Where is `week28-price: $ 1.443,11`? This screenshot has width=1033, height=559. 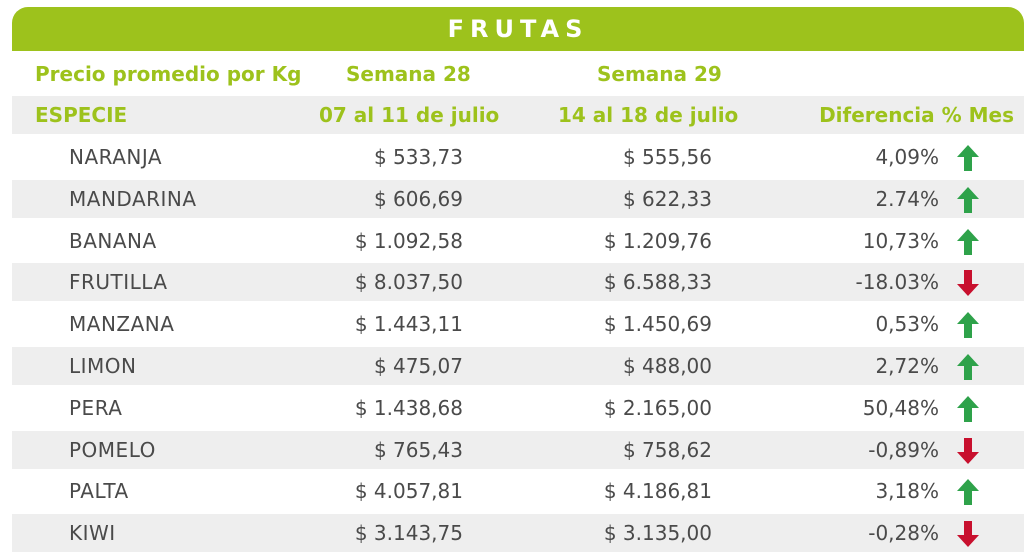 week28-price: $ 1.443,11 is located at coordinates (408, 324).